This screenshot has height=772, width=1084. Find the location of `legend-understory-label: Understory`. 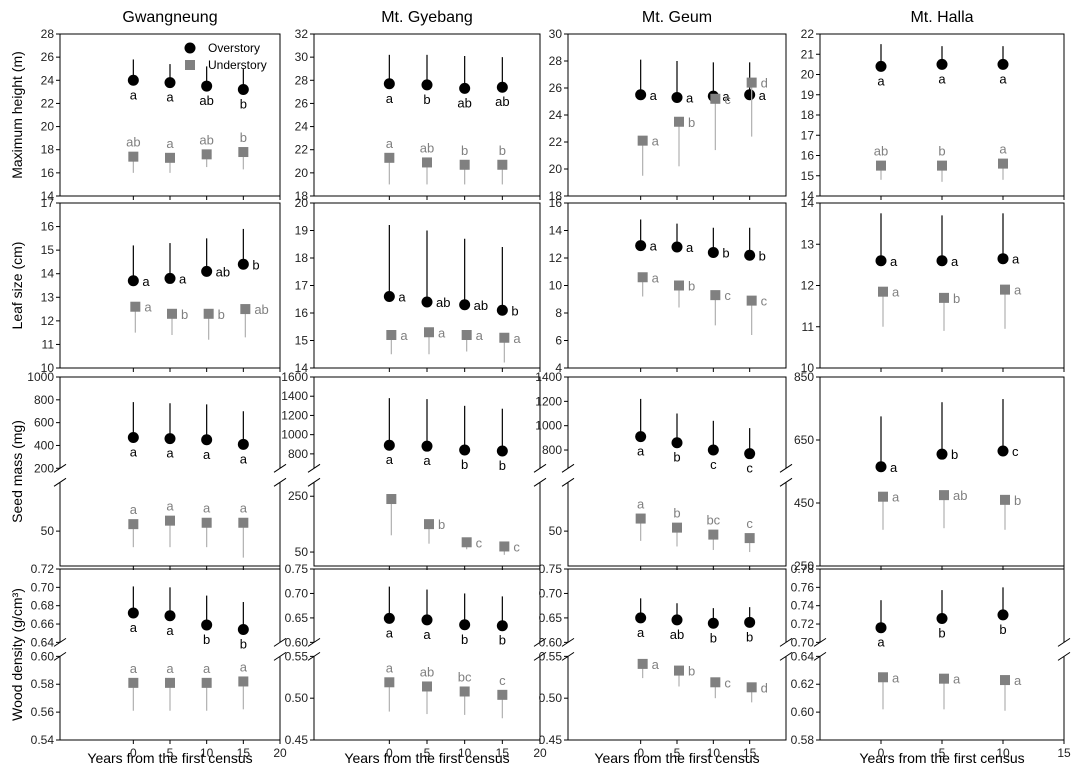

legend-understory-label: Understory is located at coordinates (237, 65).